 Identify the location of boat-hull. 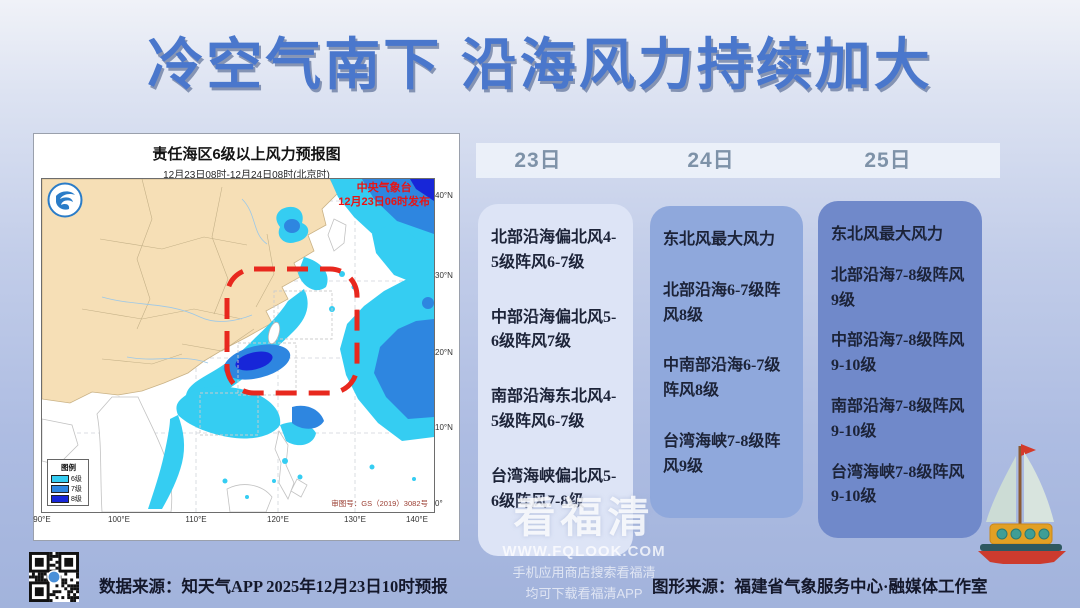
(1022, 557).